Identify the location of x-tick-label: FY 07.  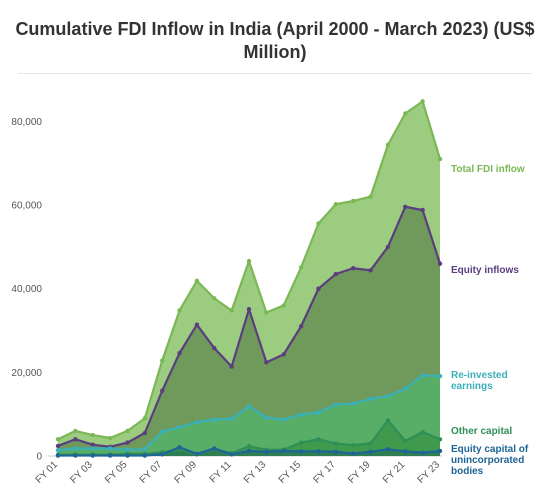
(151, 472).